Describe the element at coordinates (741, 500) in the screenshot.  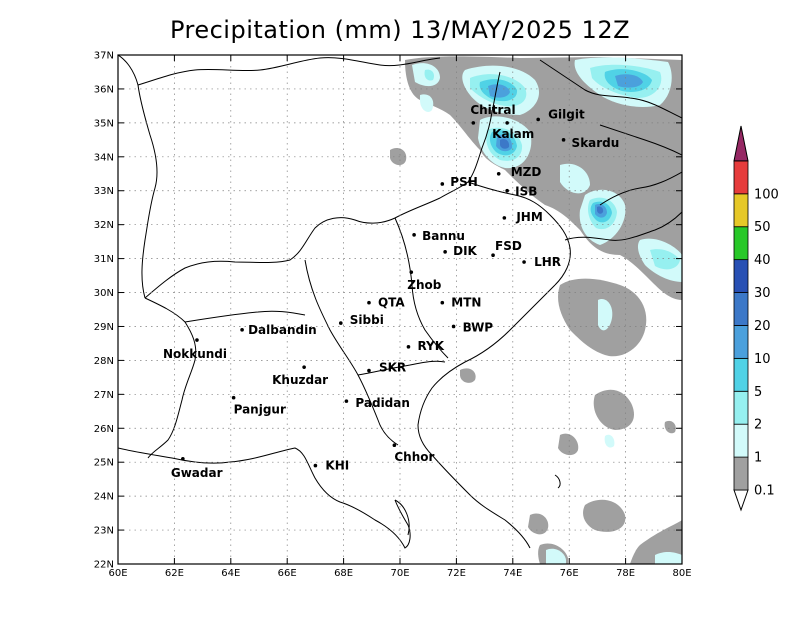
I see `colorbar-under-triangle` at that location.